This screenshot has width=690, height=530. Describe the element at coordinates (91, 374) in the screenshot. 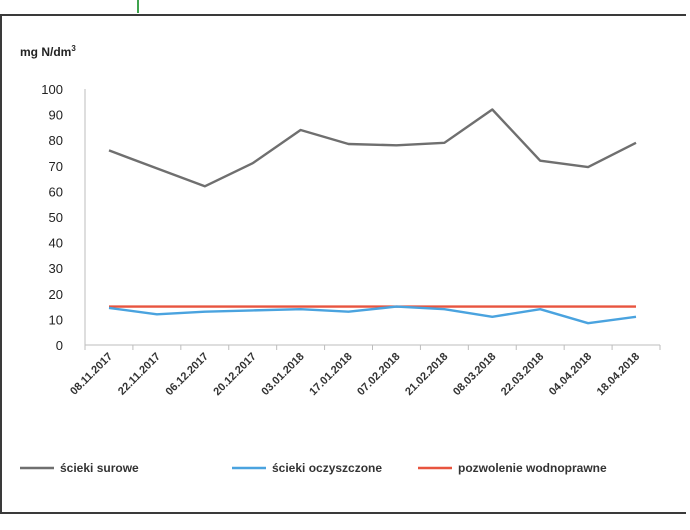

I see `x-tick-label: 08.11.2017` at that location.